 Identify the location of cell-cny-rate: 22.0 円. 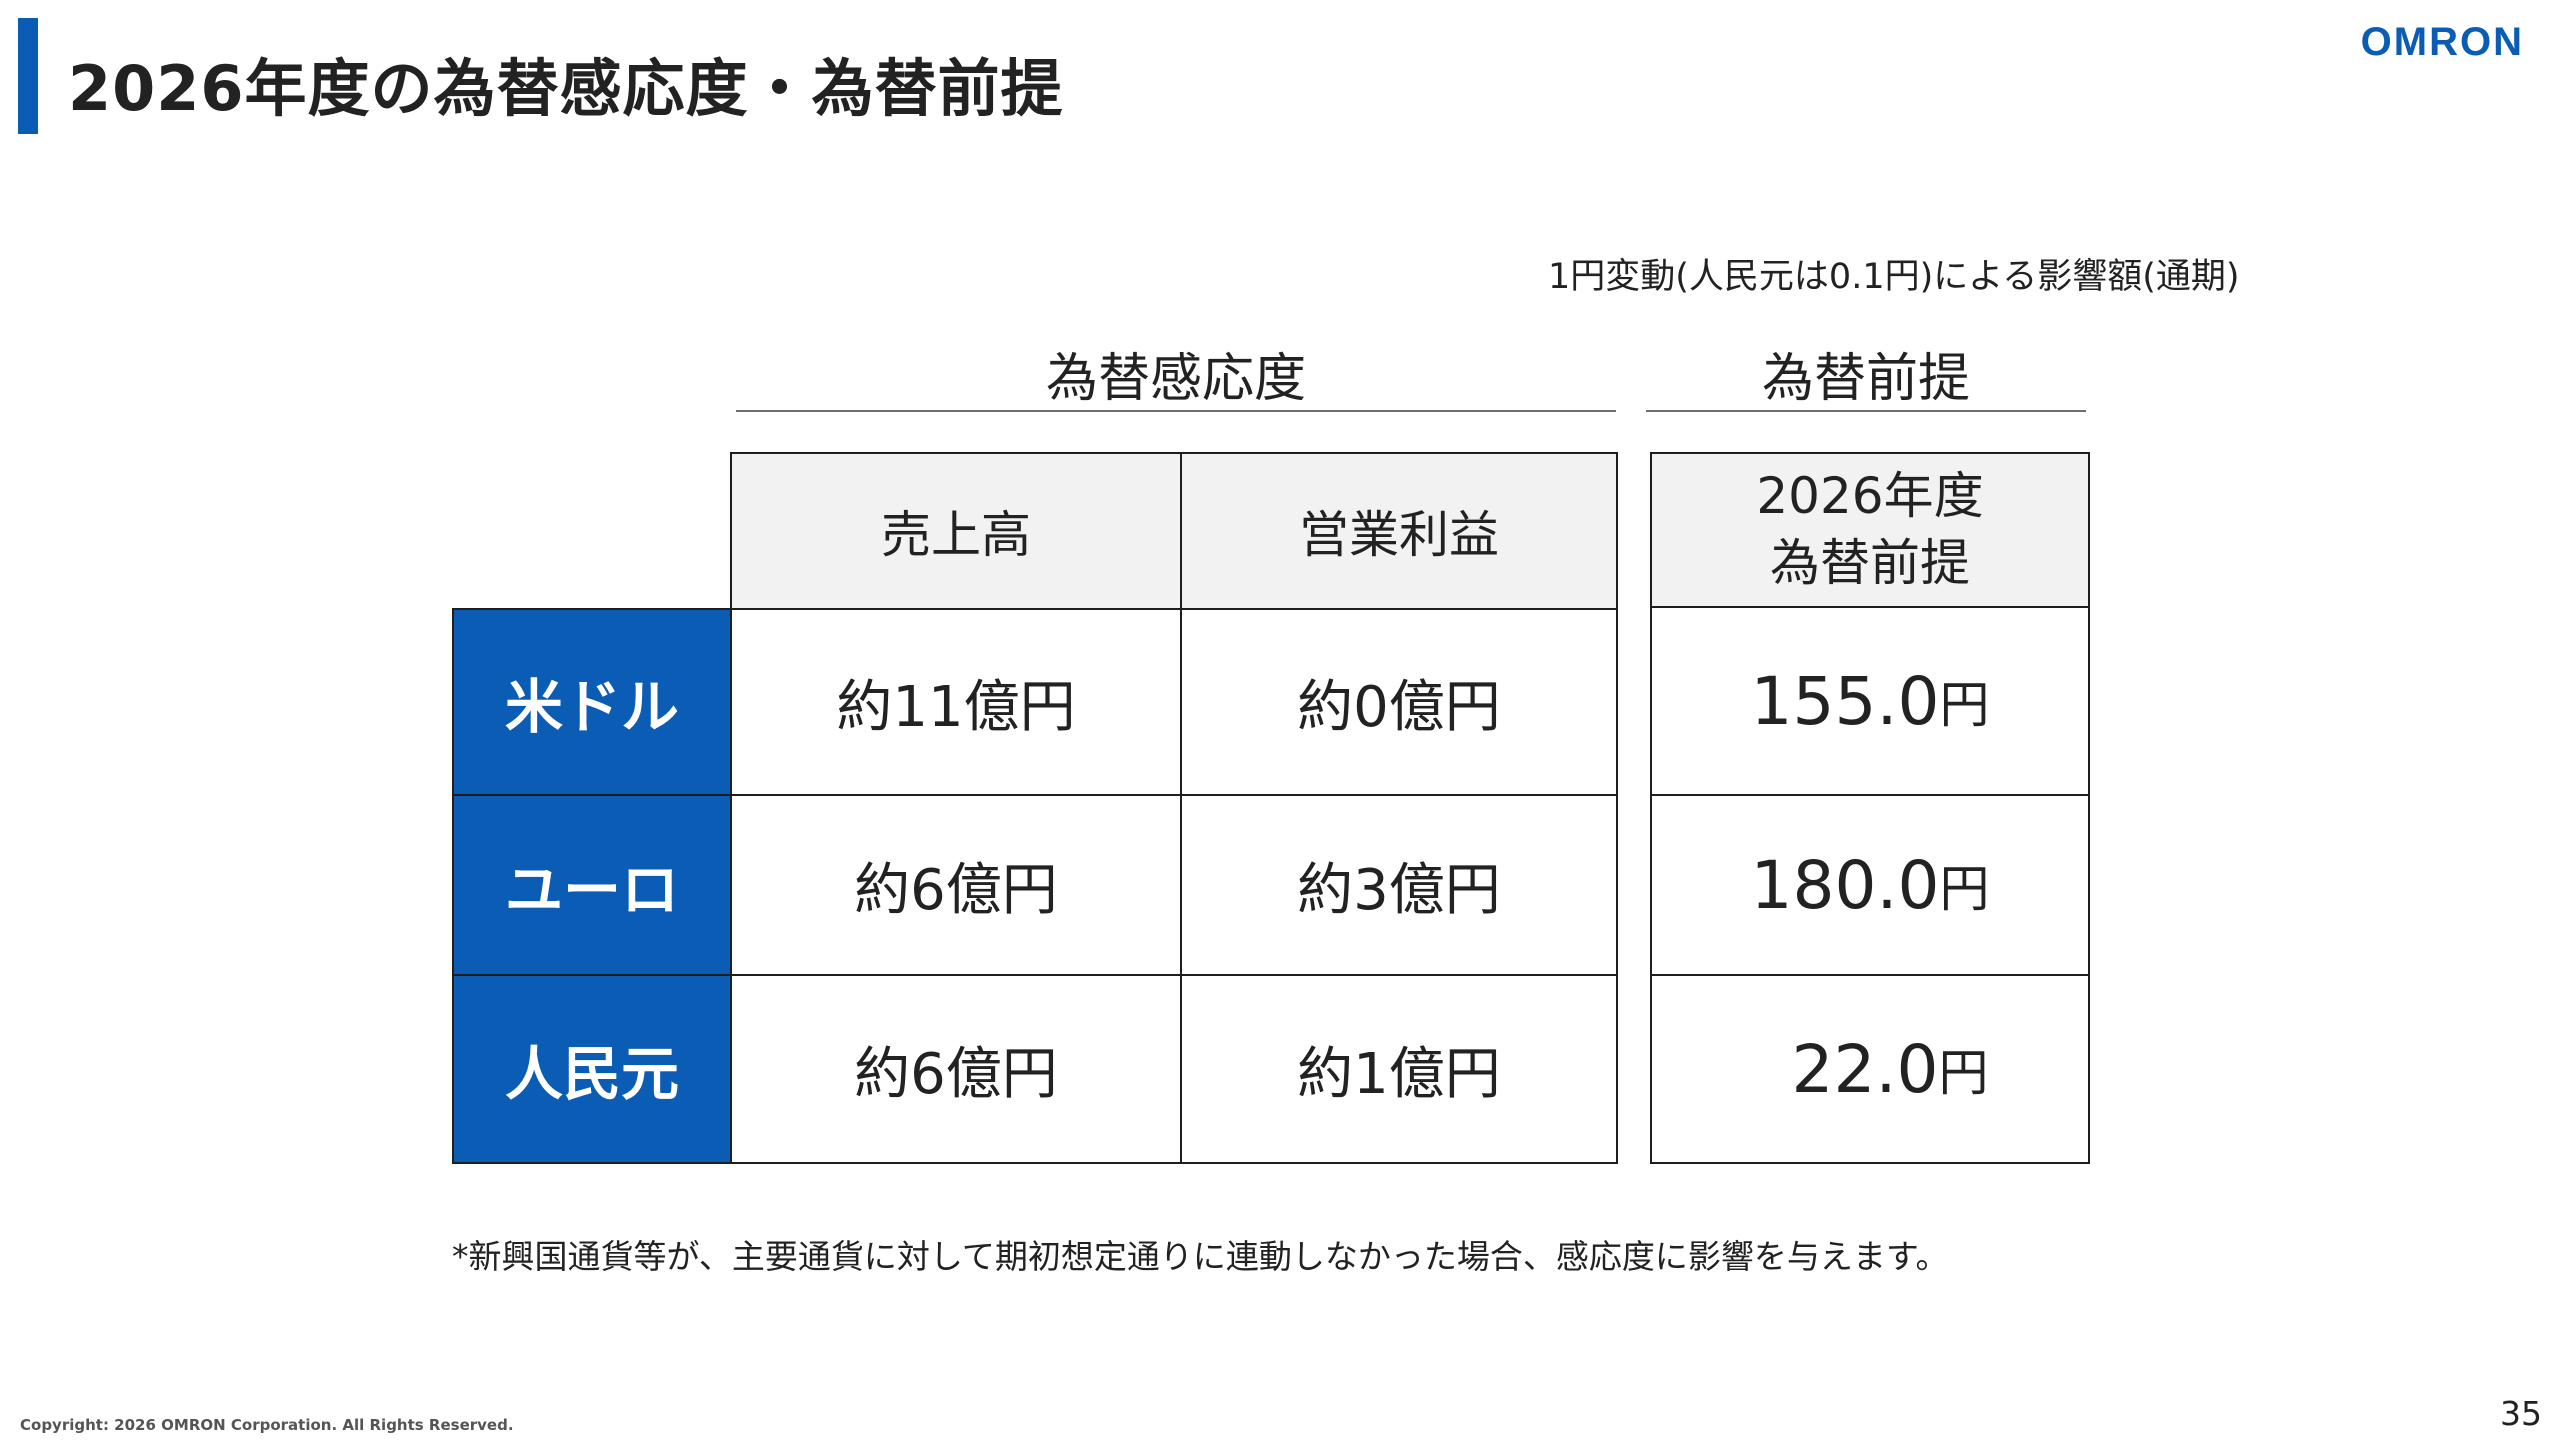
(1870, 1069).